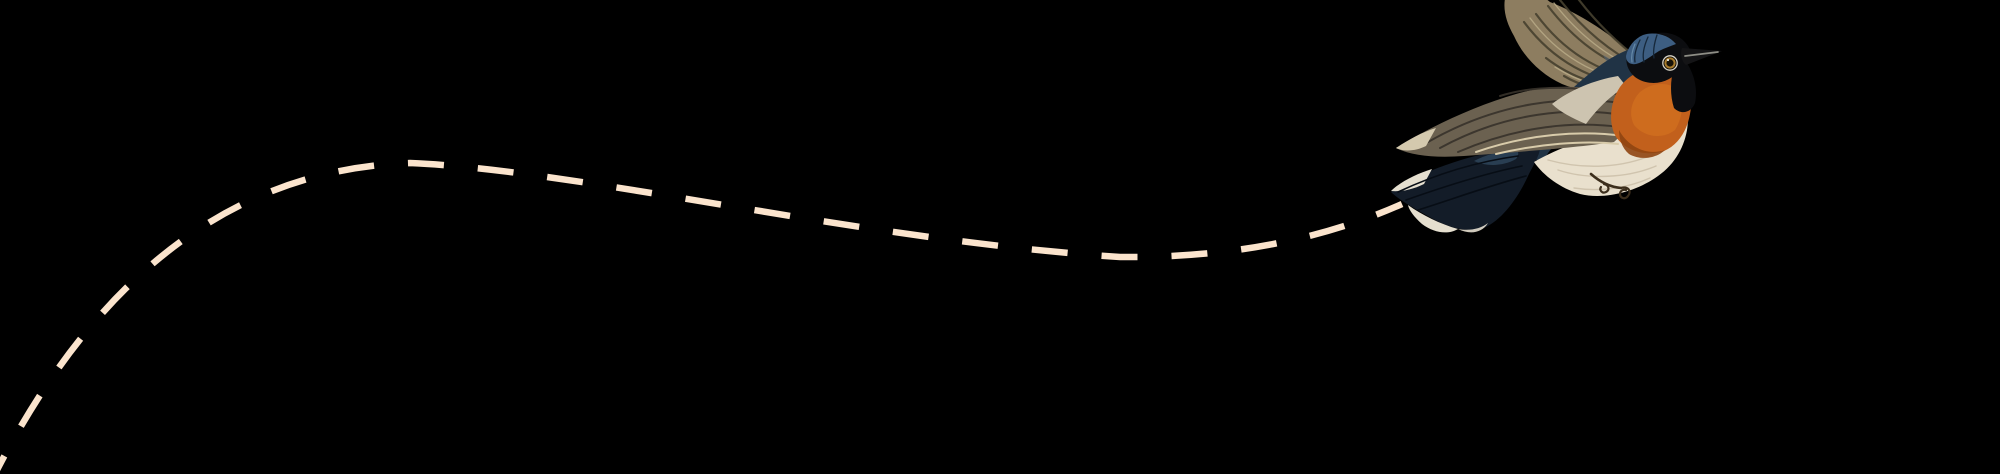  I want to click on breast-bright-center, so click(1657, 110).